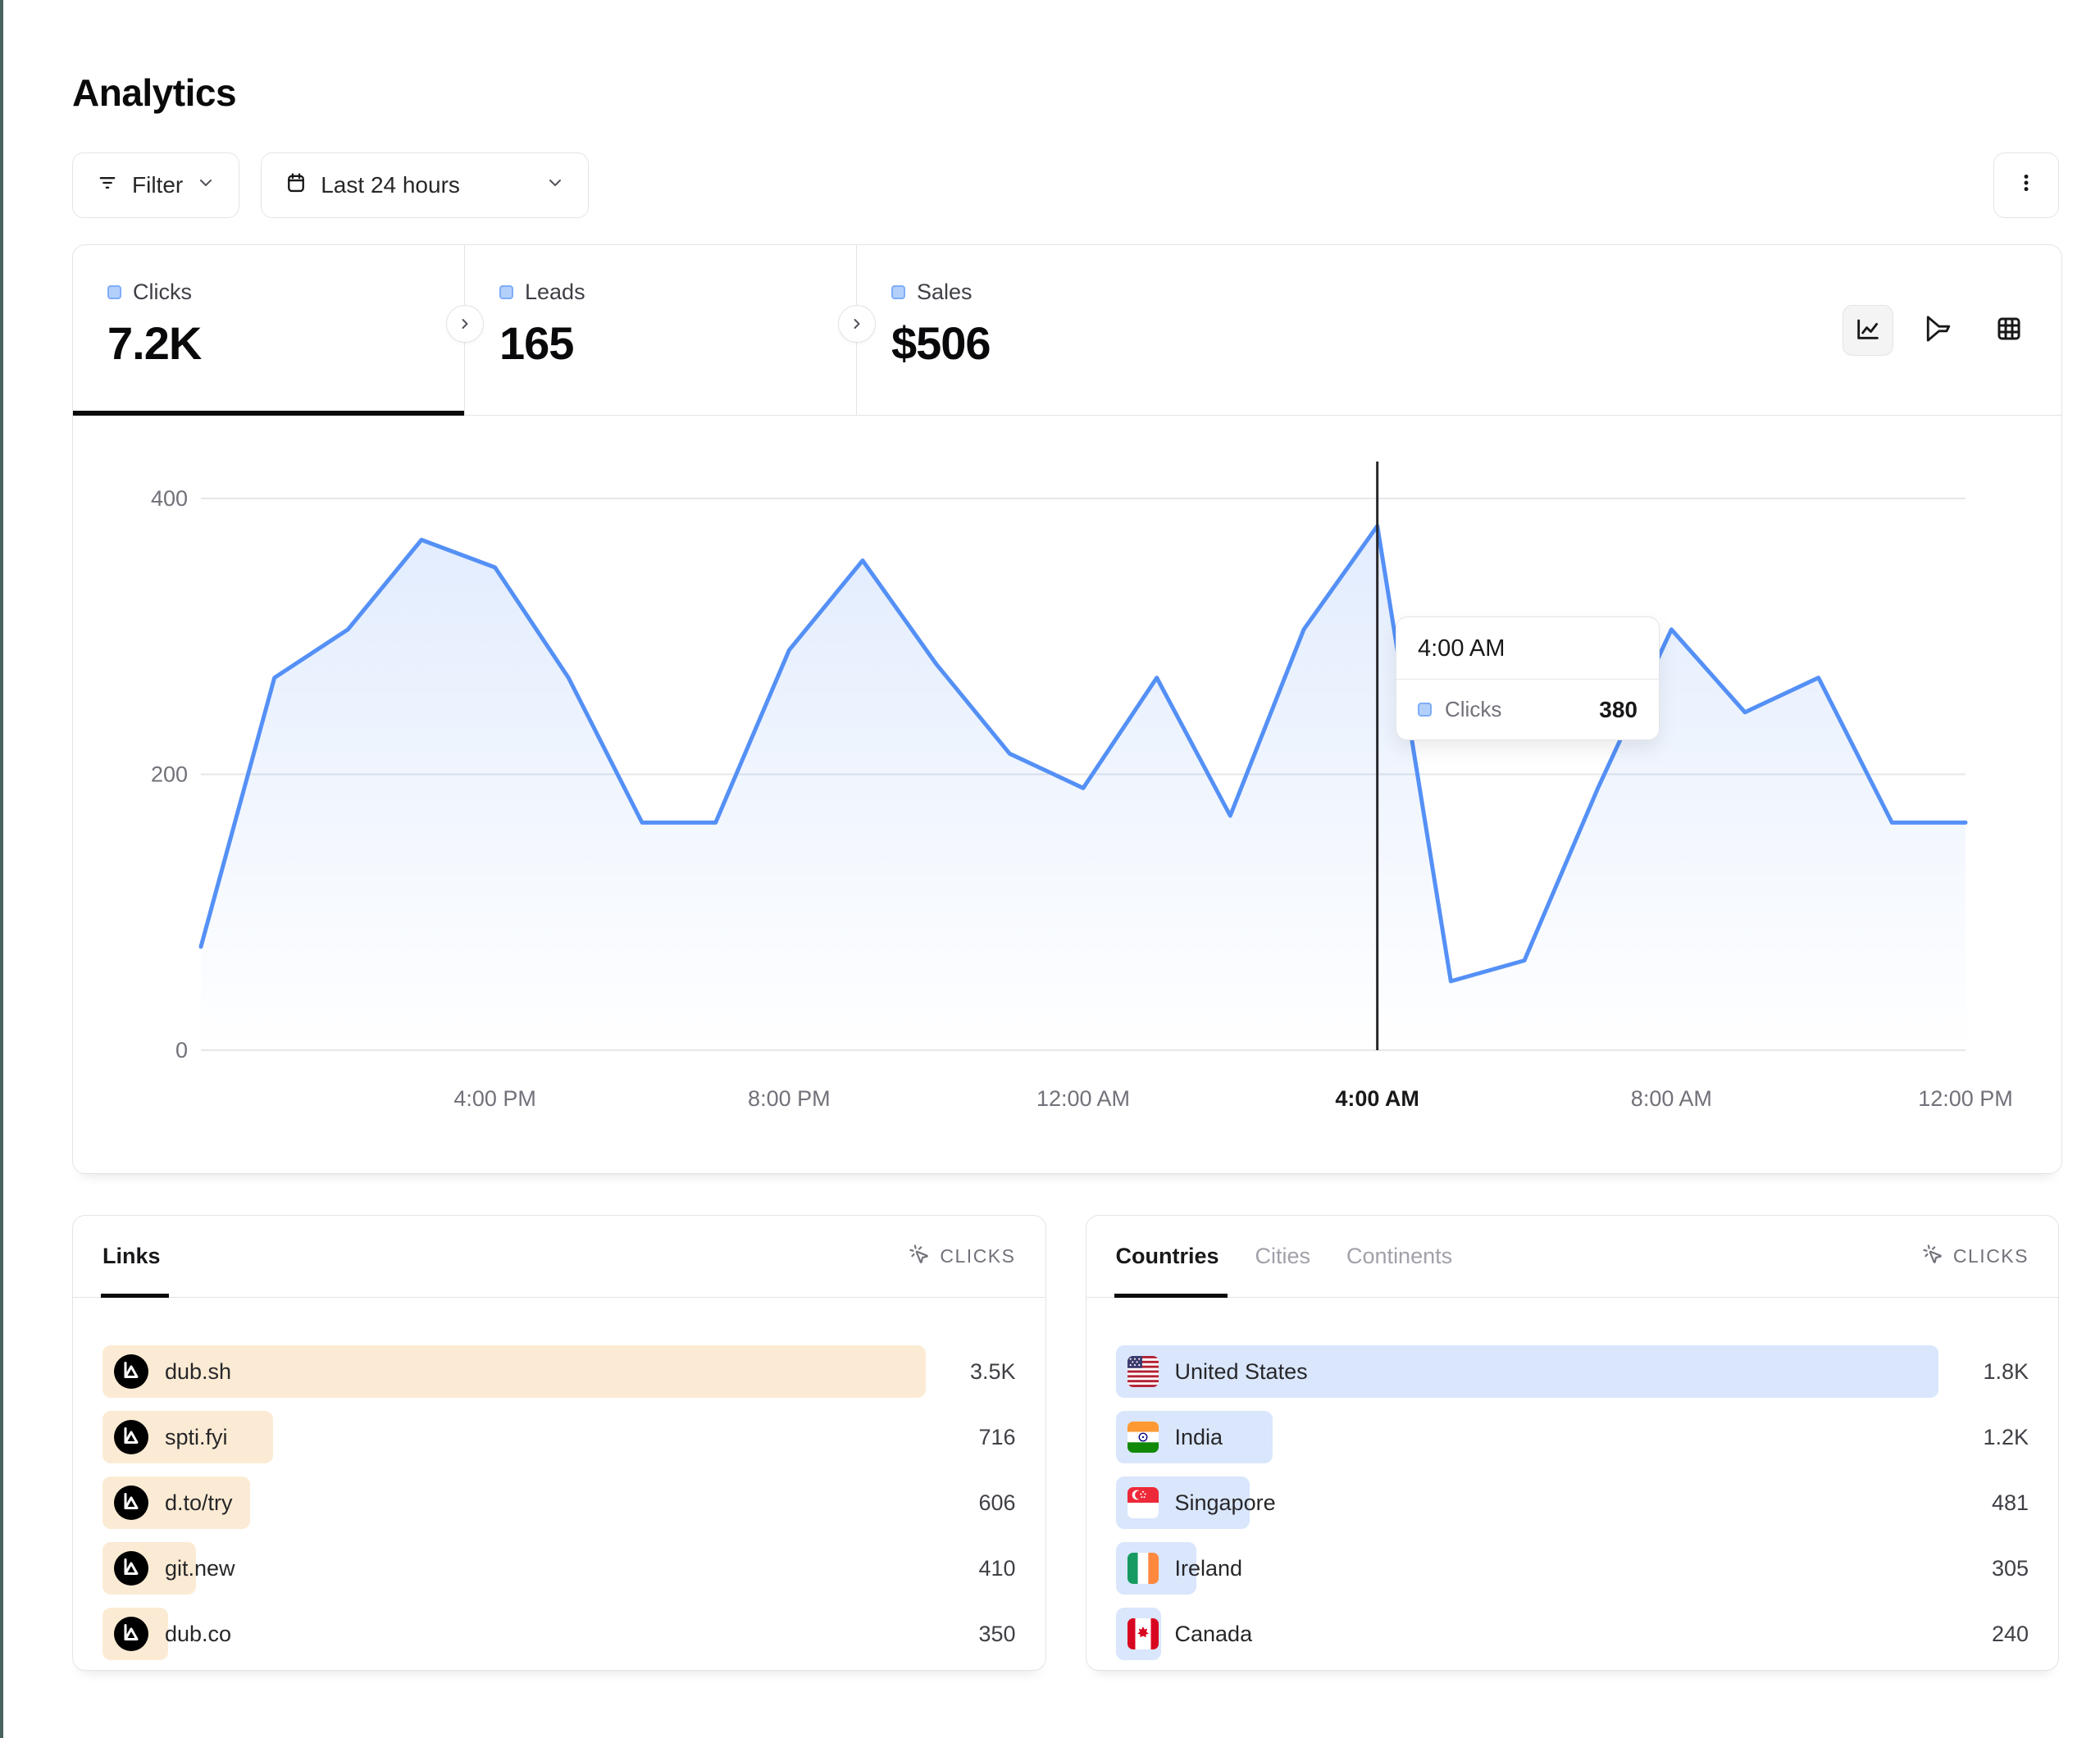 This screenshot has height=1738, width=2100. Describe the element at coordinates (1083, 1098) in the screenshot. I see `x-axis-tick: 12:00 AM` at that location.